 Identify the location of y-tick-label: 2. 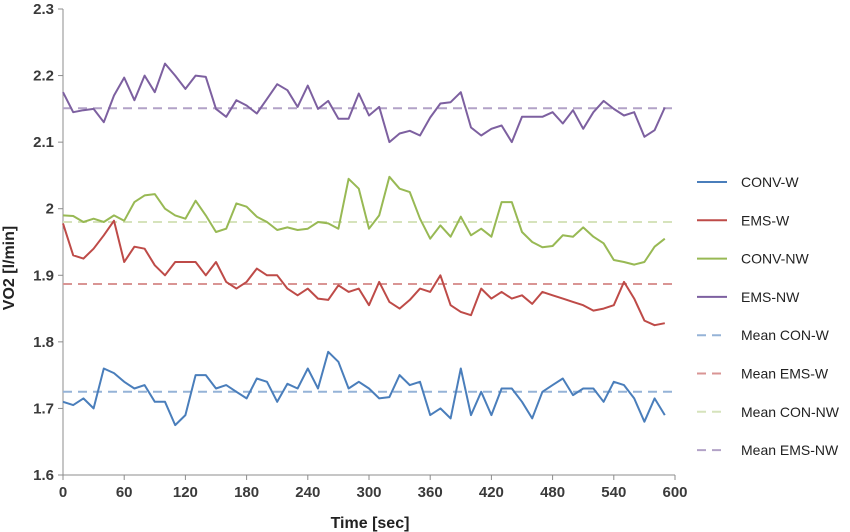
(50, 209).